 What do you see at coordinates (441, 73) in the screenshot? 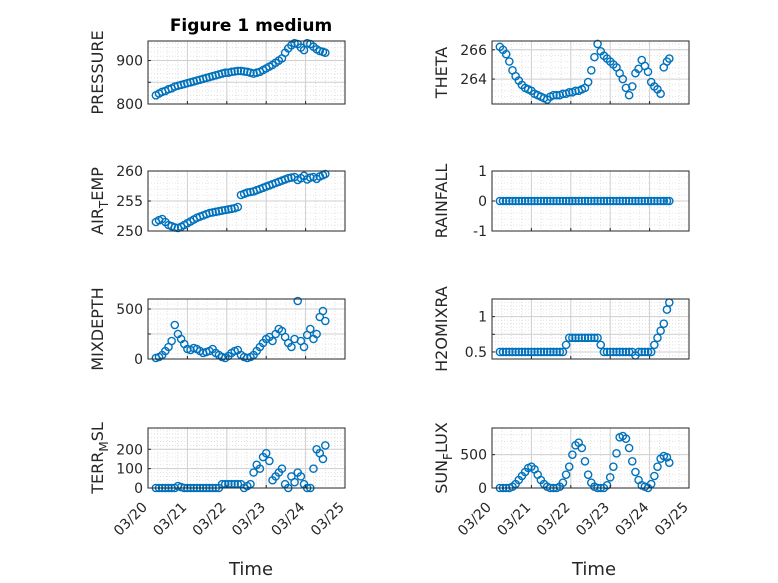
I see `y-axis-label: THETA` at bounding box center [441, 73].